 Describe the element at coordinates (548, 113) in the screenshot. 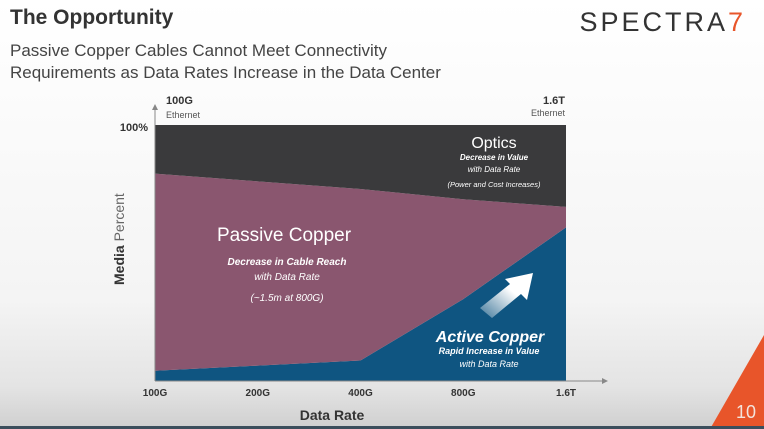

I see `top-right-sublabel: Ethernet` at that location.